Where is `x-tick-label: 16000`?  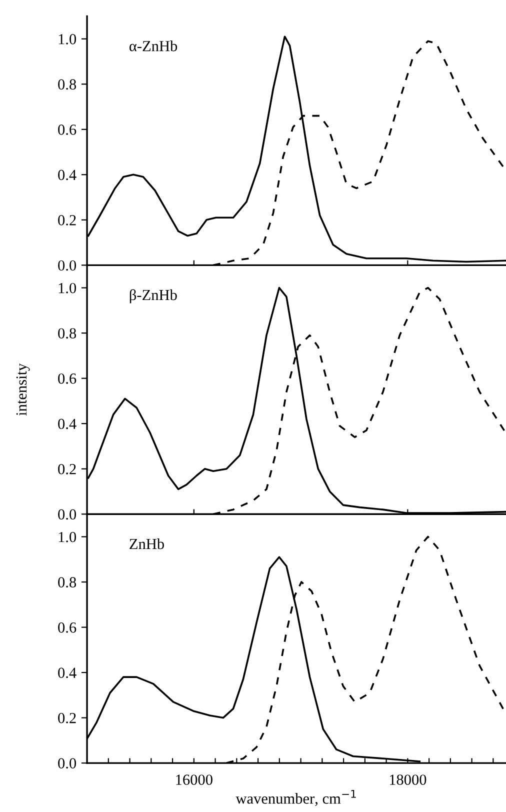 x-tick-label: 16000 is located at coordinates (194, 779).